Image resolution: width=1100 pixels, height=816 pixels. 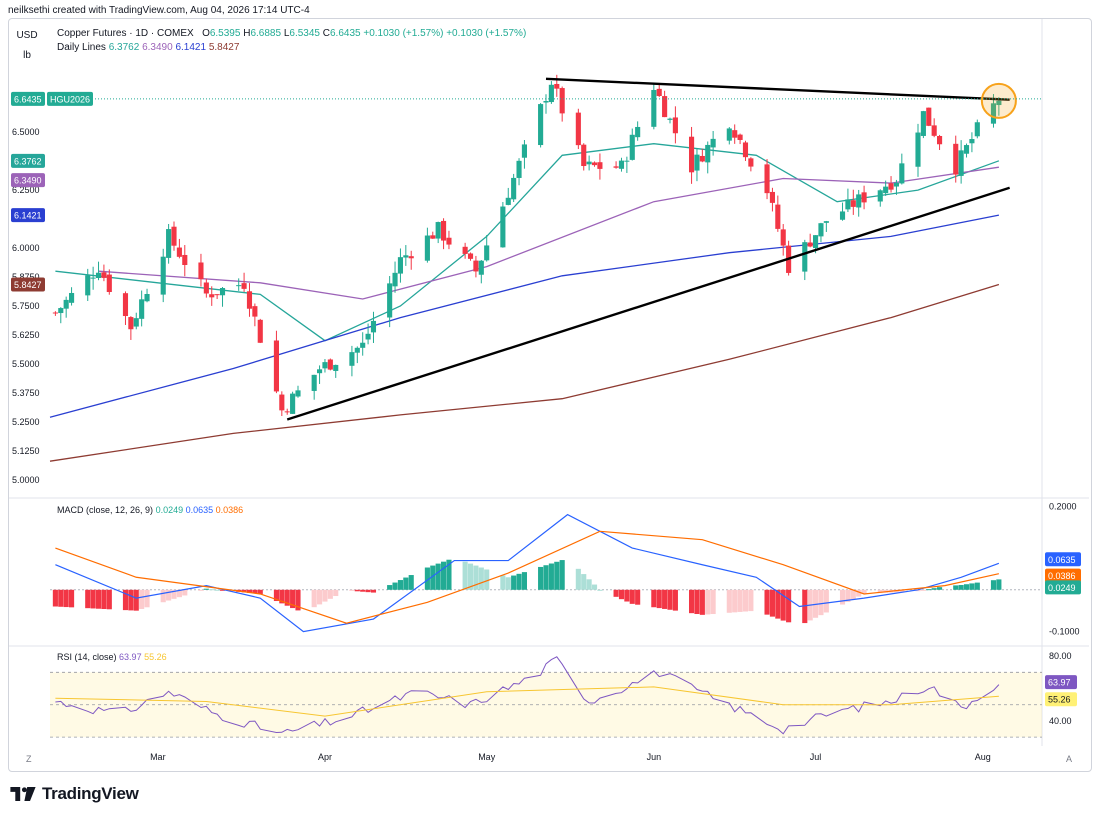 I want to click on signal-line, so click(x=527, y=577).